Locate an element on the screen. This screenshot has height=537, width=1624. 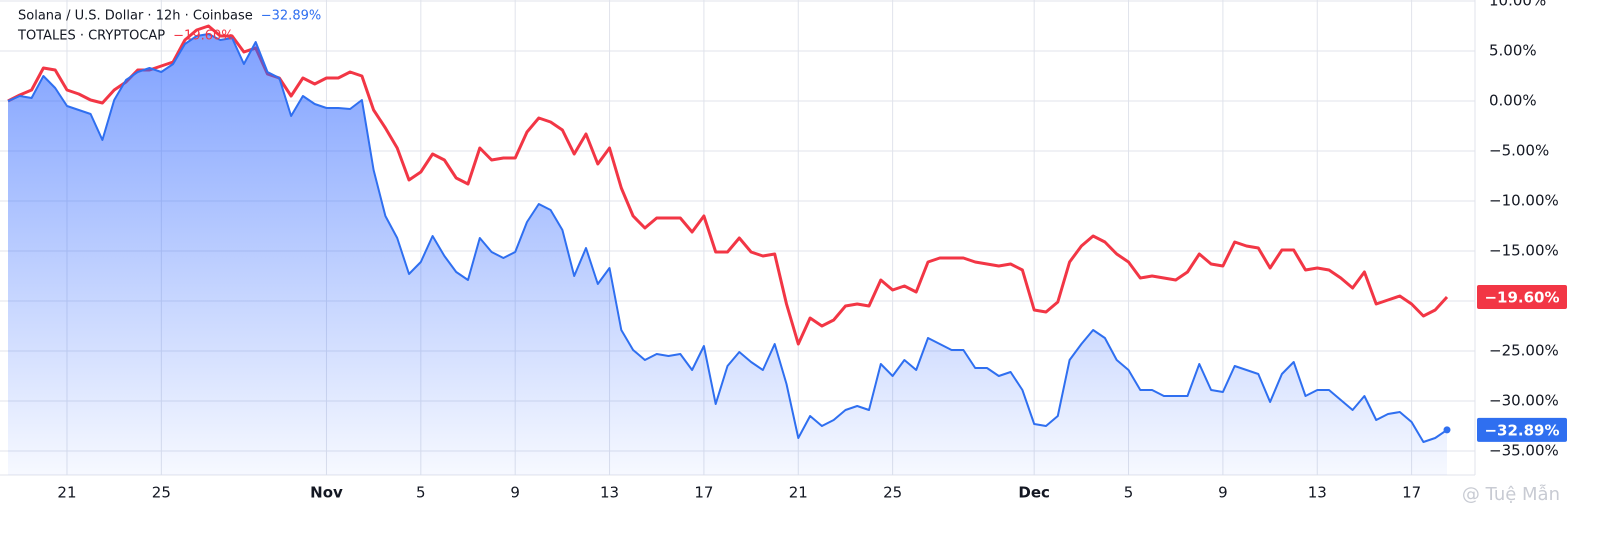
y-tick-label: −25.00% is located at coordinates (1524, 351).